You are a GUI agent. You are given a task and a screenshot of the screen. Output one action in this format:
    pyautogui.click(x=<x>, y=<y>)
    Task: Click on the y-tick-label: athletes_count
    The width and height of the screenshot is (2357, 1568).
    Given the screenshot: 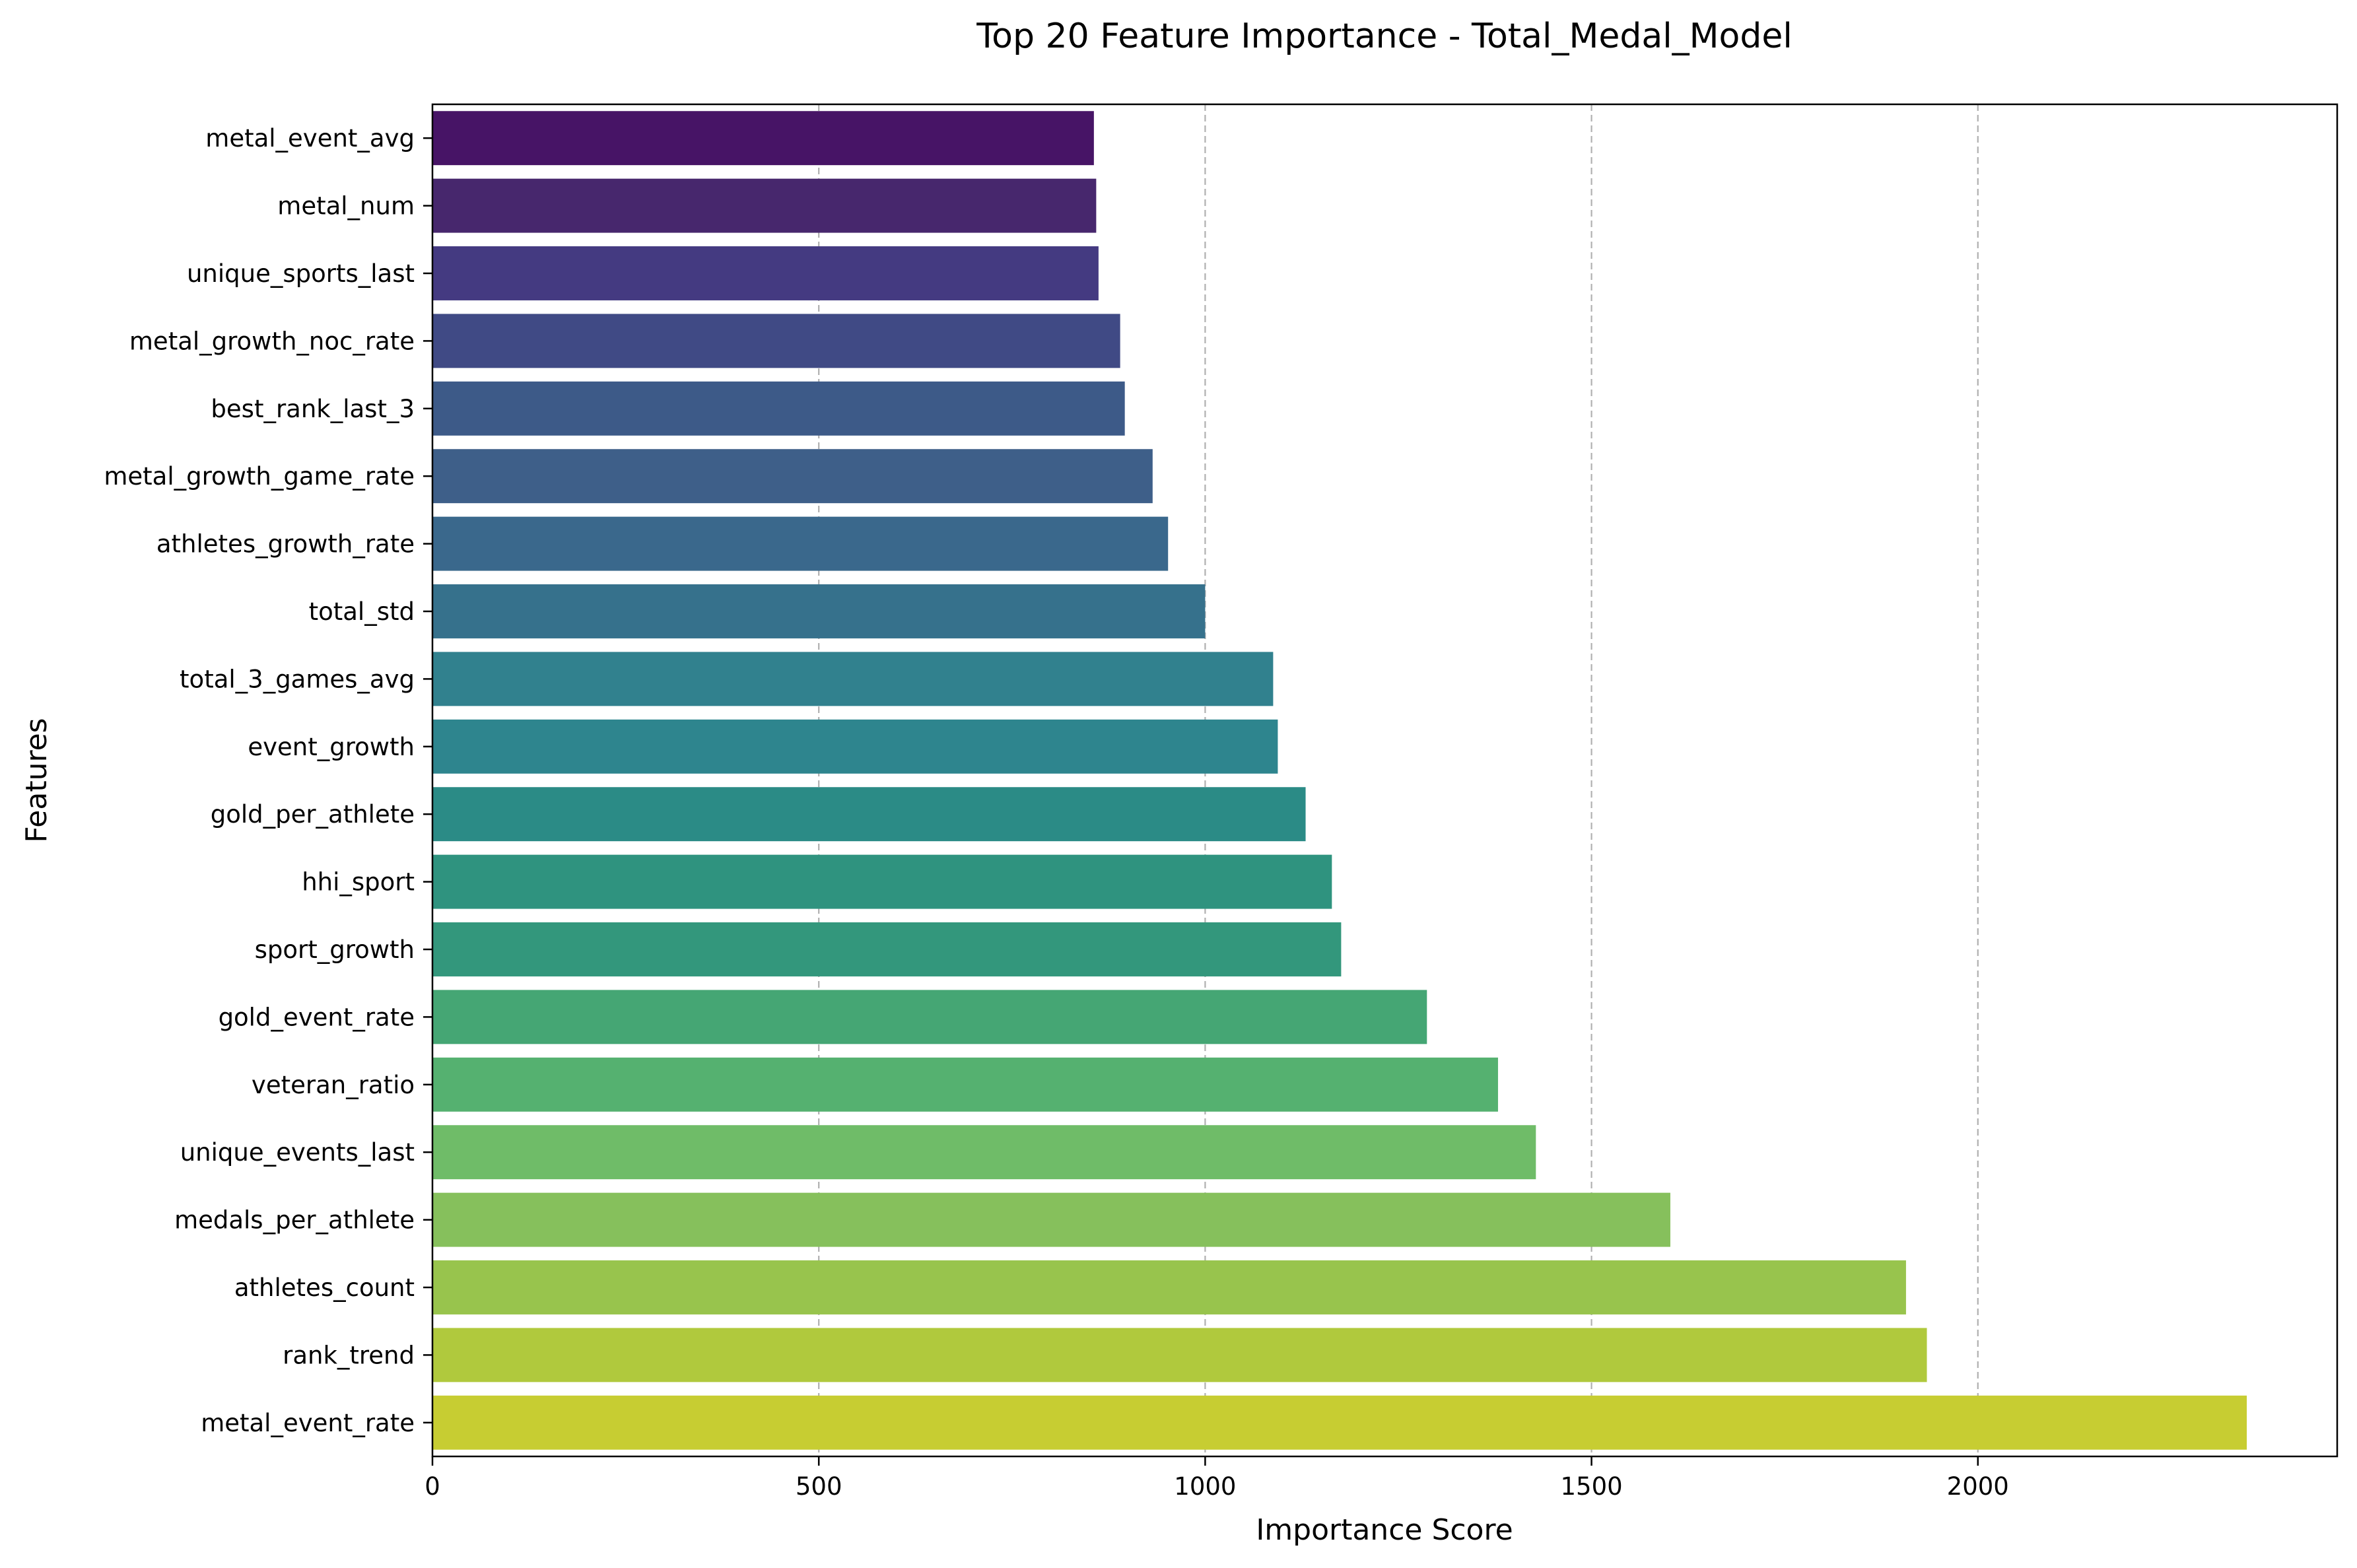 What is the action you would take?
    pyautogui.click(x=324, y=1288)
    